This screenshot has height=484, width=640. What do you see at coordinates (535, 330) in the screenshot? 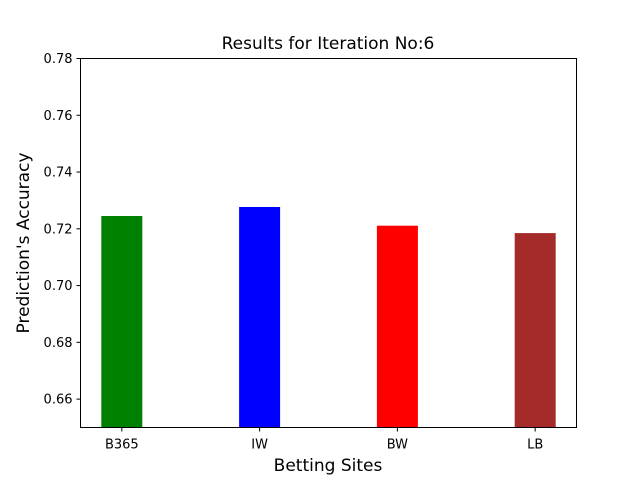
I see `bar-lb` at bounding box center [535, 330].